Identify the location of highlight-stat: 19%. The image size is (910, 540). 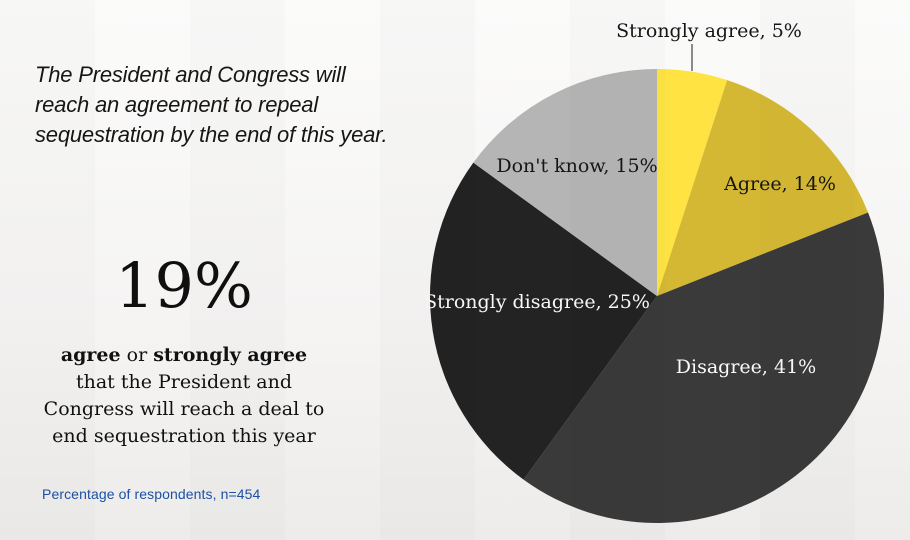
(184, 285).